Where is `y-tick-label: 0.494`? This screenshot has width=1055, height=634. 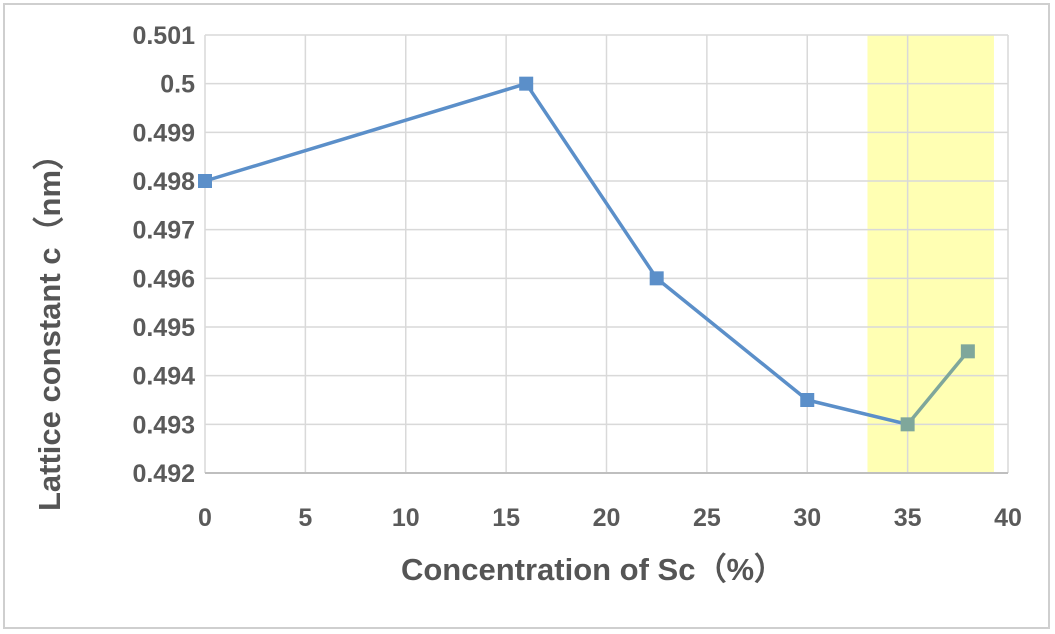
y-tick-label: 0.494 is located at coordinates (163, 377).